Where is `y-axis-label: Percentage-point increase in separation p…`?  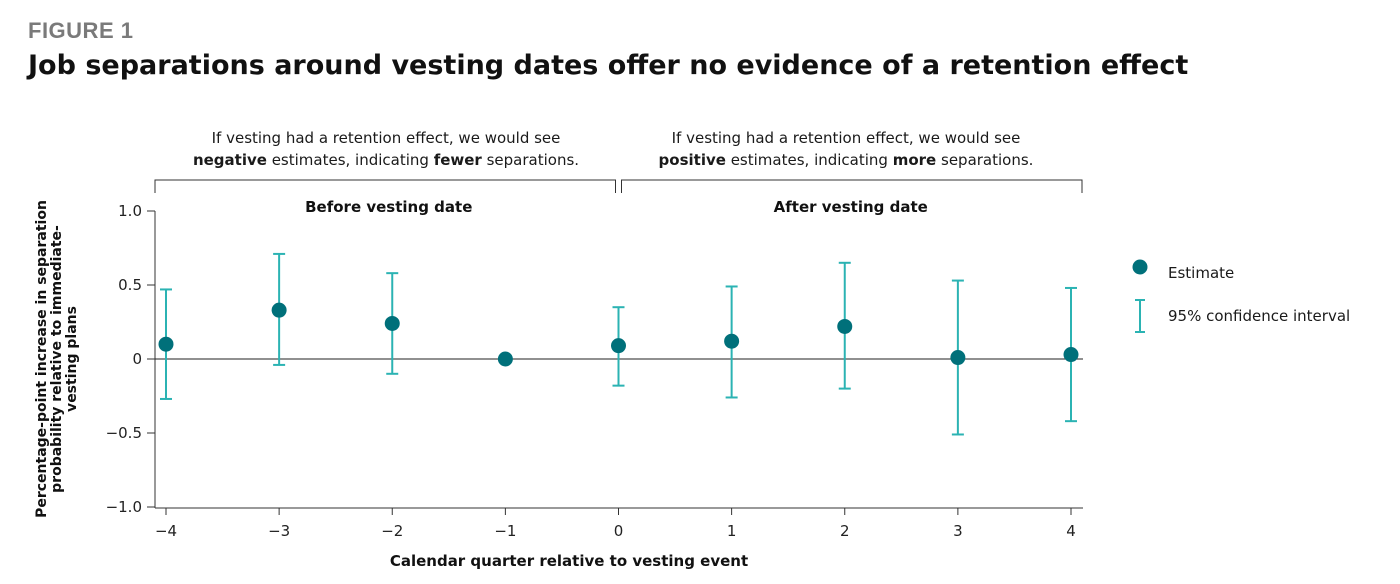
y-axis-label: Percentage-point increase in separation p… is located at coordinates (57, 359).